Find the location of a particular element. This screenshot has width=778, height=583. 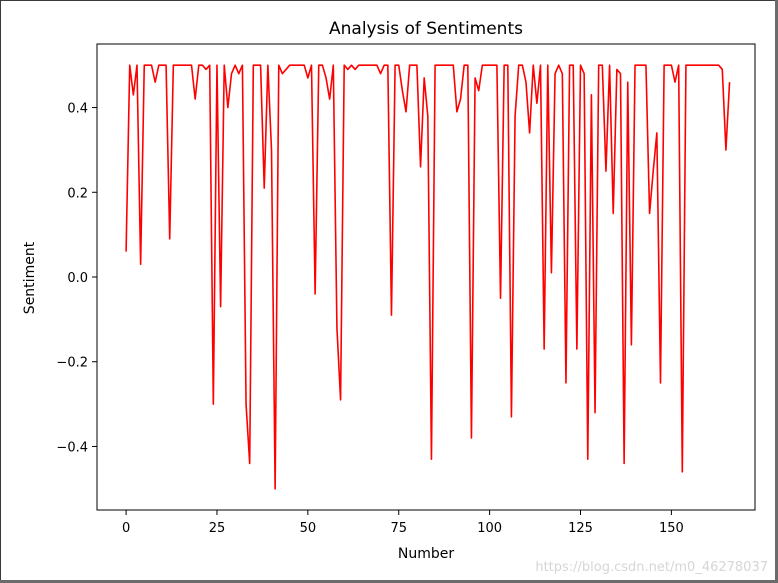

y-tick-label: 0.0 is located at coordinates (77, 278).